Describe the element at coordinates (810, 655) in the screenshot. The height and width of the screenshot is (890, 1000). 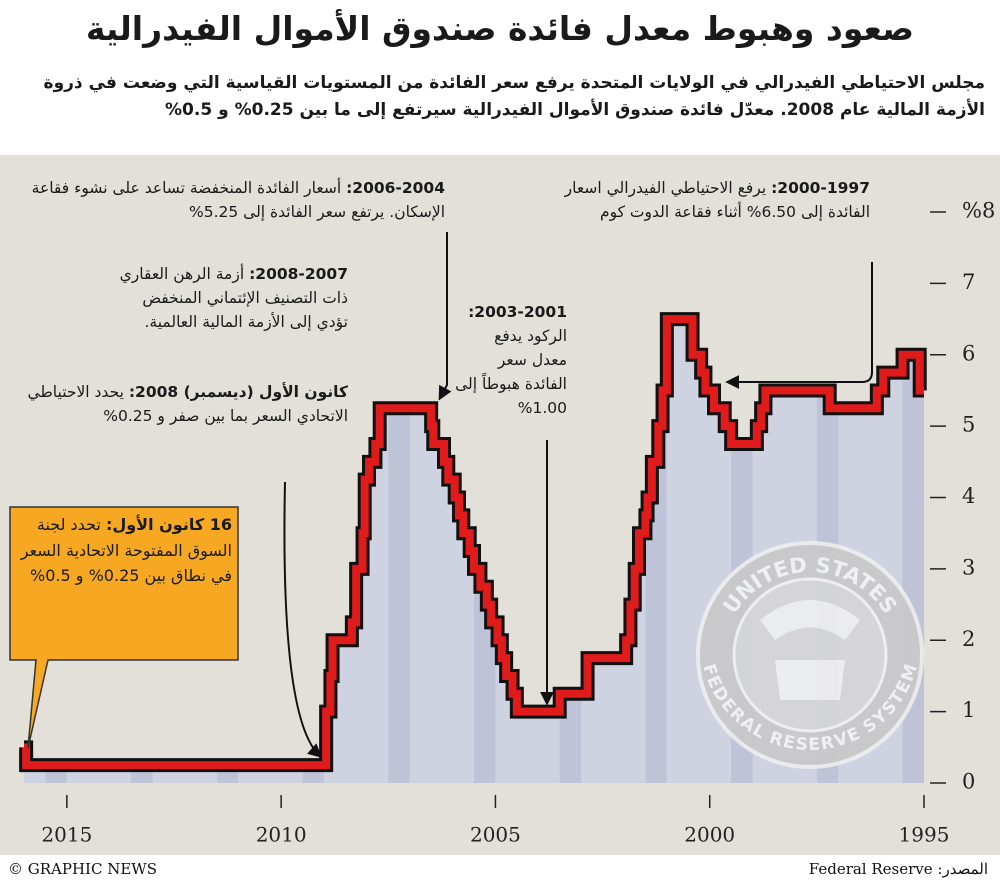
I see `fed-seal: UNITED STATES FEDERAL RESERVE SYSTEM` at that location.